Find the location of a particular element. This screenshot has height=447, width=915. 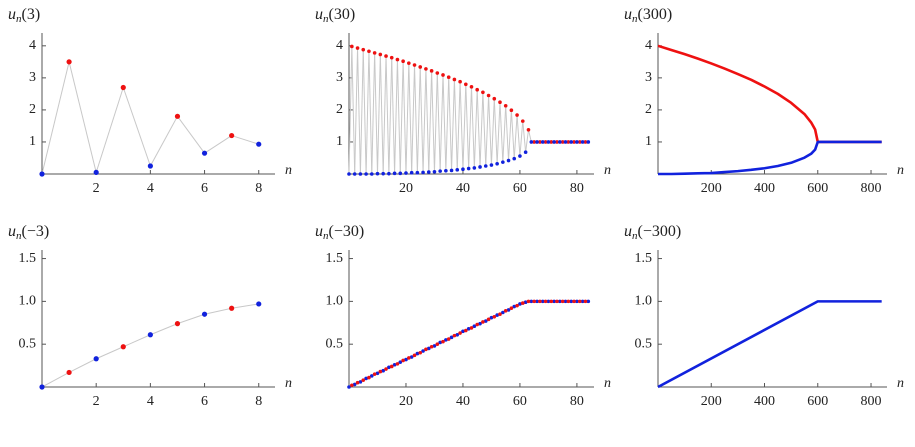

x-tick-label: 200 is located at coordinates (711, 401).